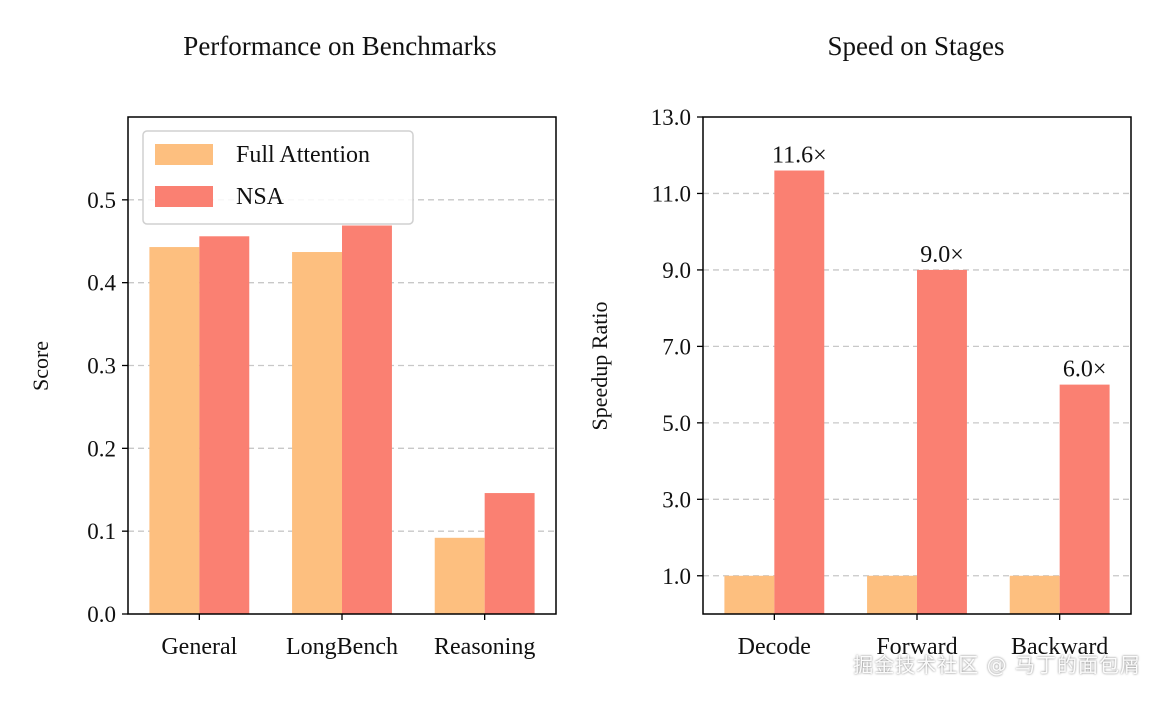  Describe the element at coordinates (101, 614) in the screenshot. I see `y-tick-label: 0.0` at that location.